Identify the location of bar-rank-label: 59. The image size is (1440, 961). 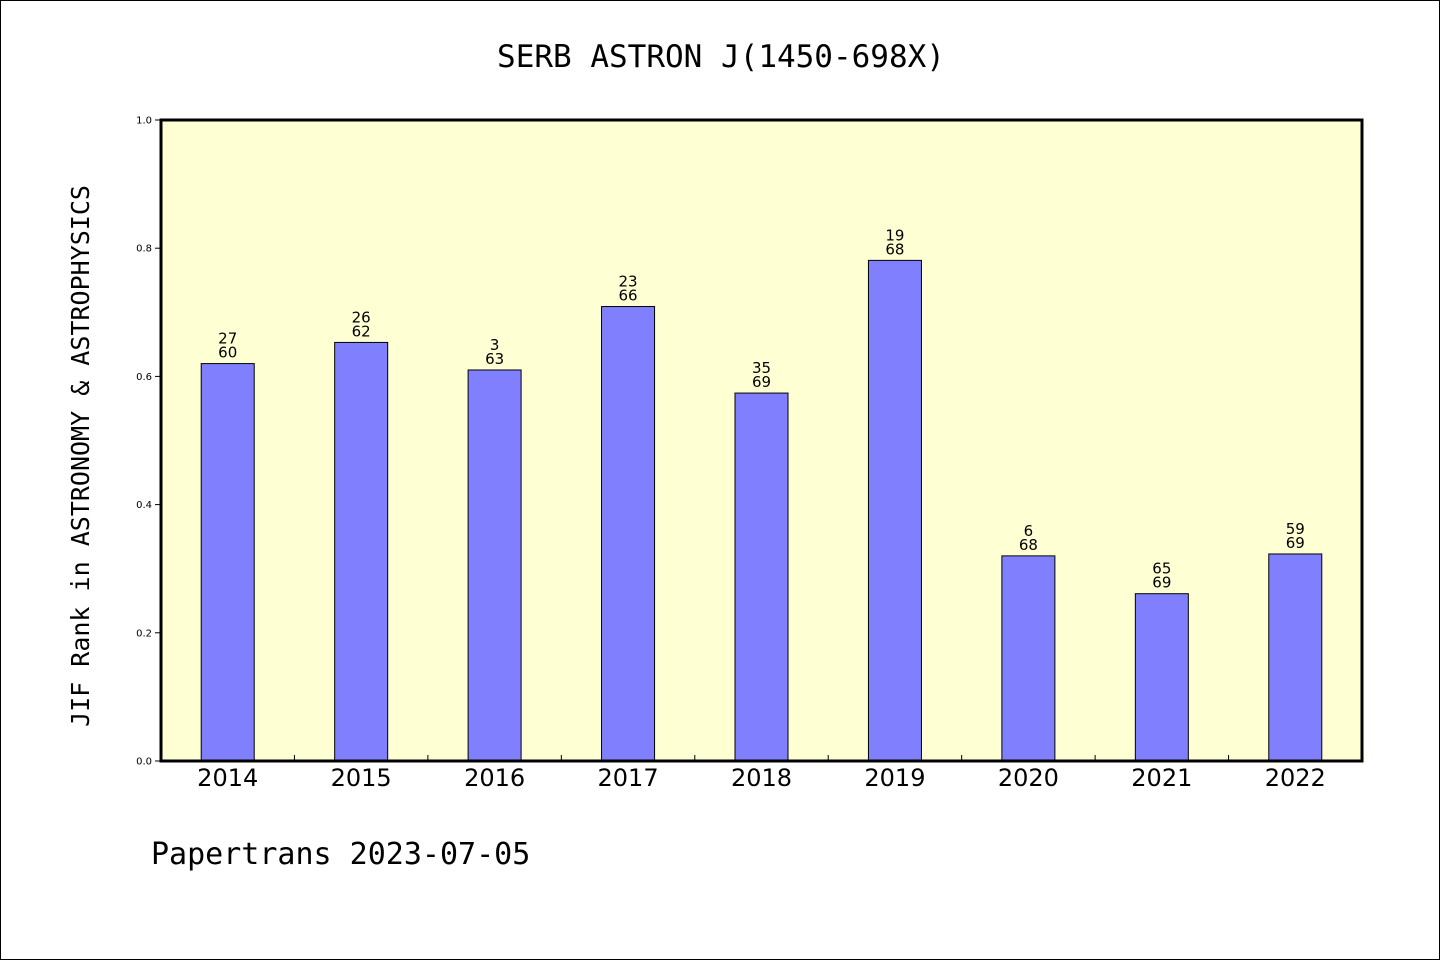
(1295, 529).